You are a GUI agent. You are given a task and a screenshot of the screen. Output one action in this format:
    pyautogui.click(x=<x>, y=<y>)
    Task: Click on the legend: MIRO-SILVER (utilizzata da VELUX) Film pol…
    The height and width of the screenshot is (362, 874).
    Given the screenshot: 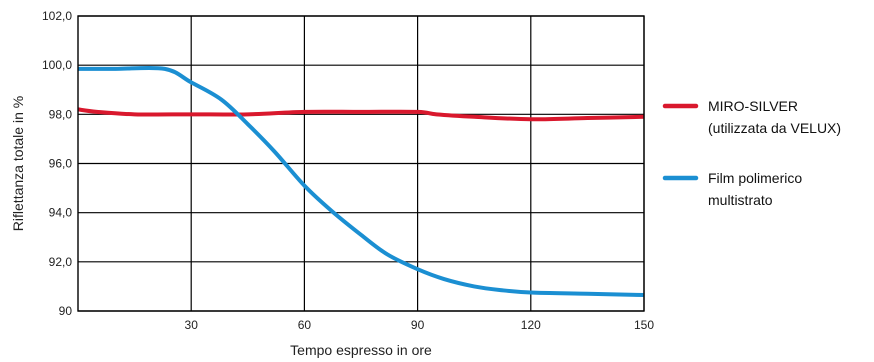 What is the action you would take?
    pyautogui.click(x=751, y=153)
    